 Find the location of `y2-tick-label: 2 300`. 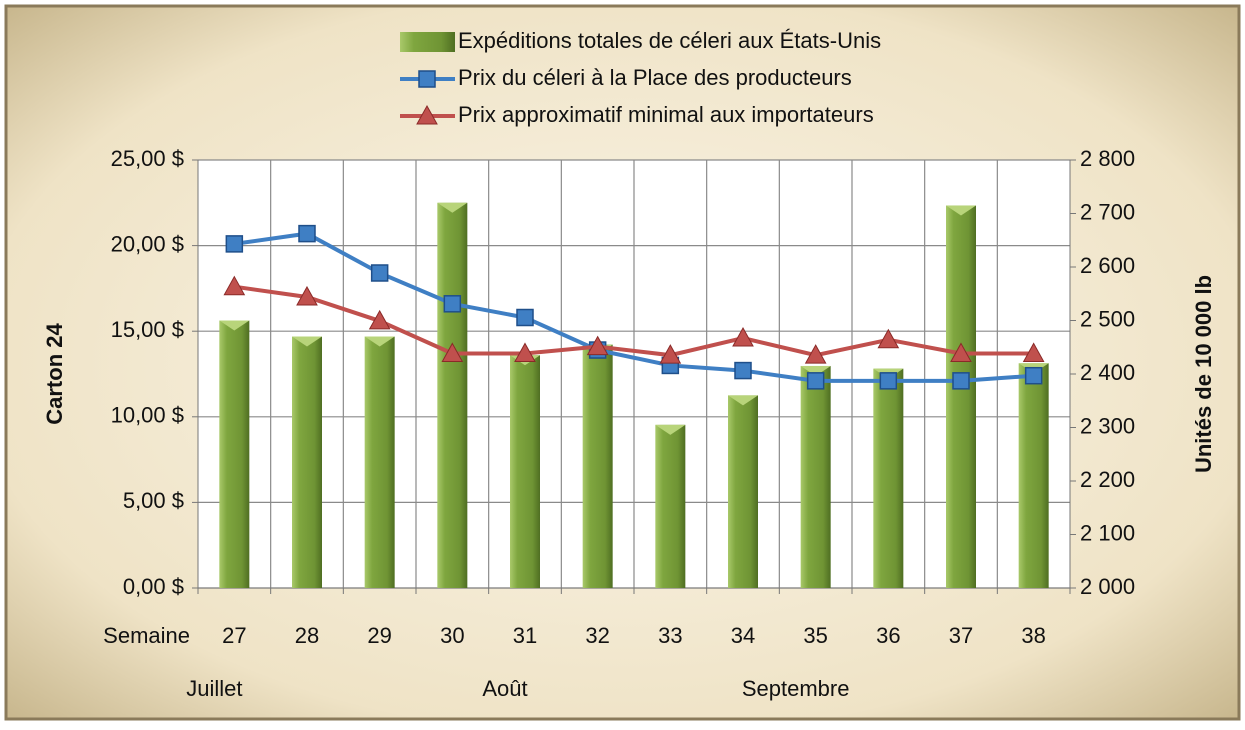

y2-tick-label: 2 300 is located at coordinates (1107, 425).